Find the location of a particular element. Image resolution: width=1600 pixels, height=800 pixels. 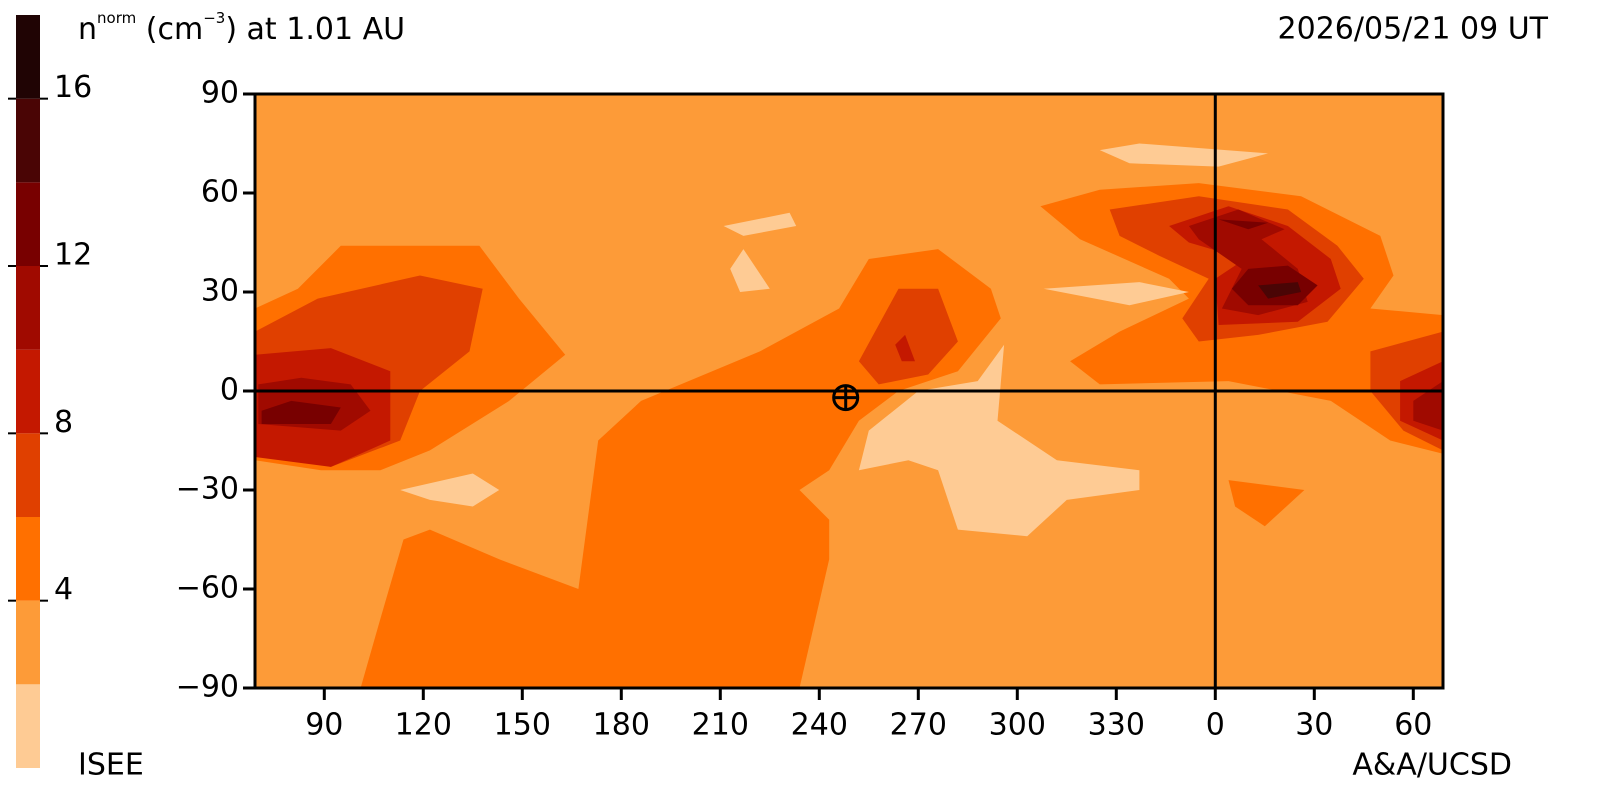

colorbar-tick-label: 12 is located at coordinates (73, 255).